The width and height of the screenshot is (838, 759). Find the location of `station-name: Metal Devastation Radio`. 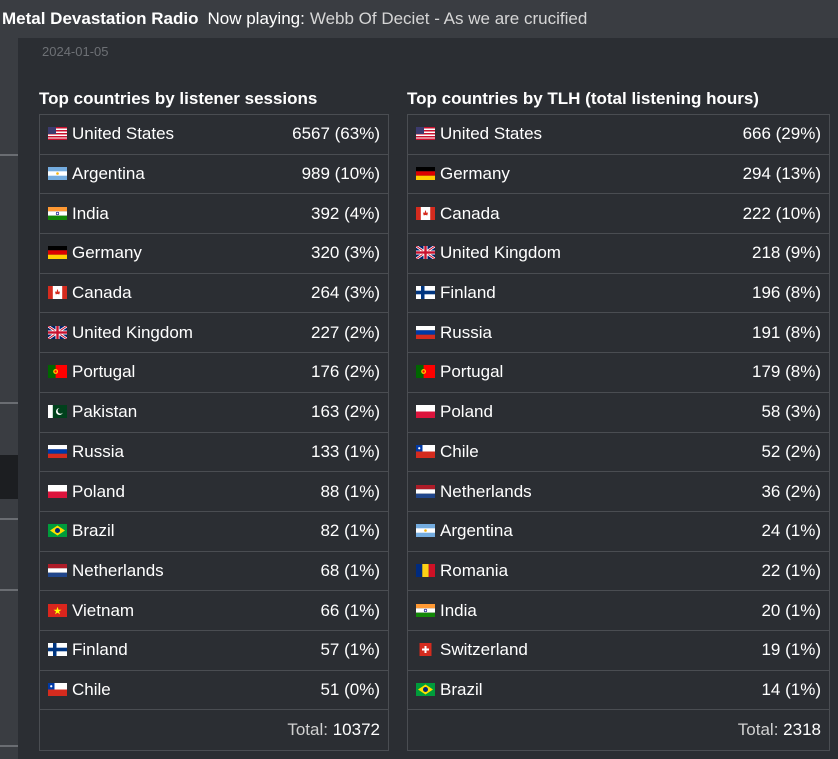

station-name: Metal Devastation Radio is located at coordinates (100, 18).